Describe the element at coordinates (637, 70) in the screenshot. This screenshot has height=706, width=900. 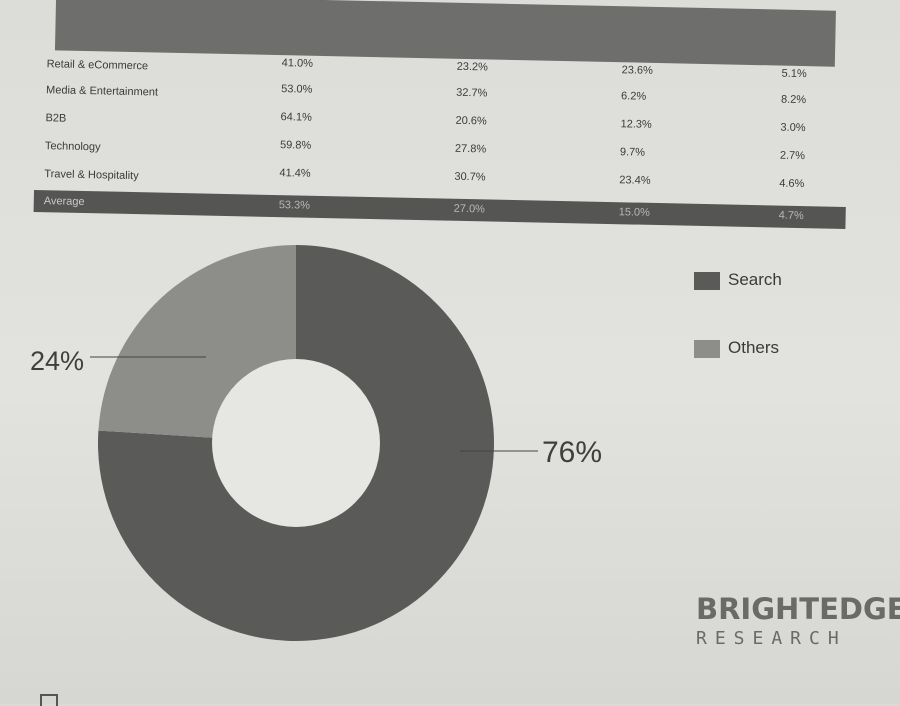
I see `cell: 23.6%` at that location.